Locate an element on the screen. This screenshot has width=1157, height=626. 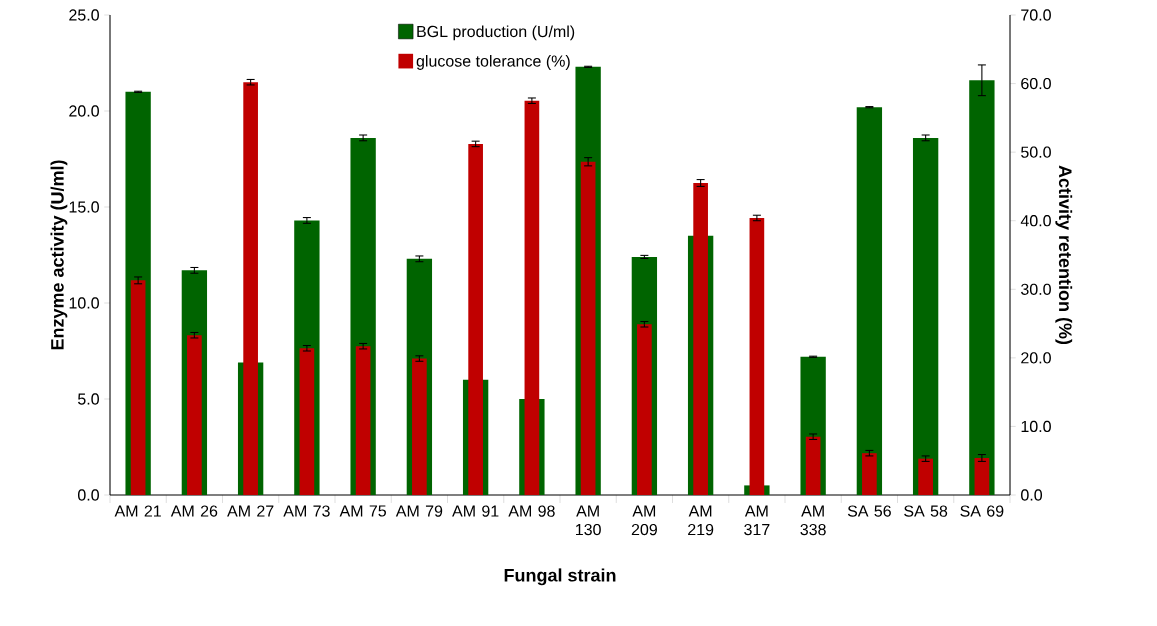
y-tick-label: 10.0 is located at coordinates (84, 303).